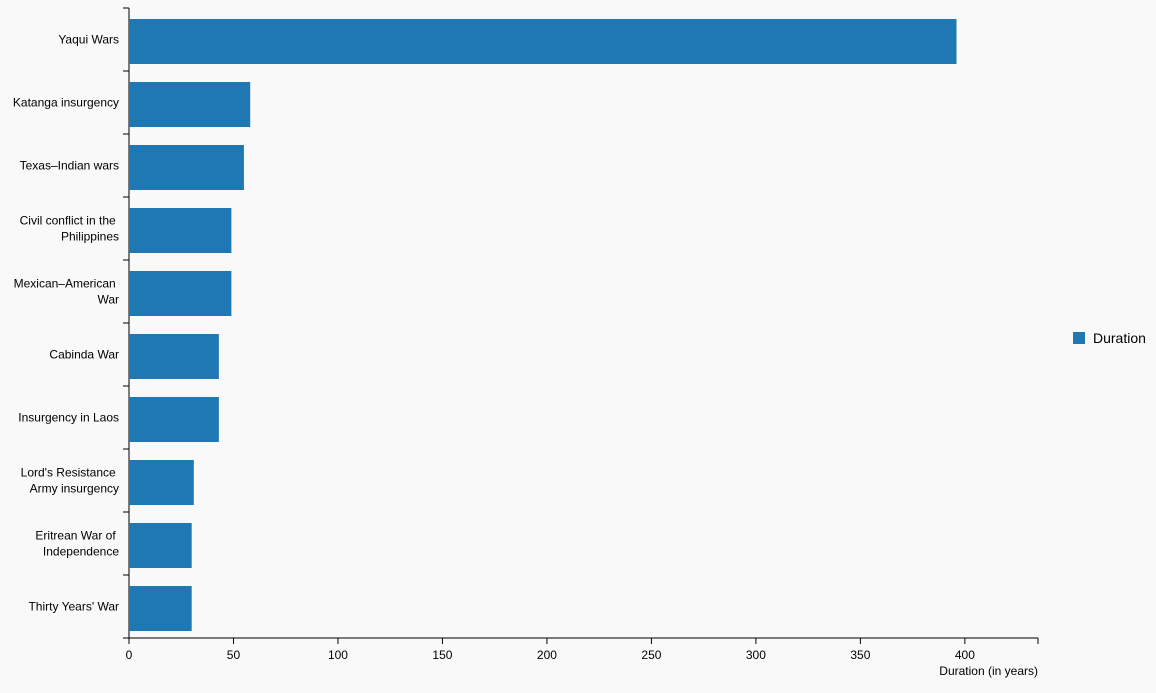 The width and height of the screenshot is (1156, 693). I want to click on y-tick-label: Katanga insurgency, so click(66, 103).